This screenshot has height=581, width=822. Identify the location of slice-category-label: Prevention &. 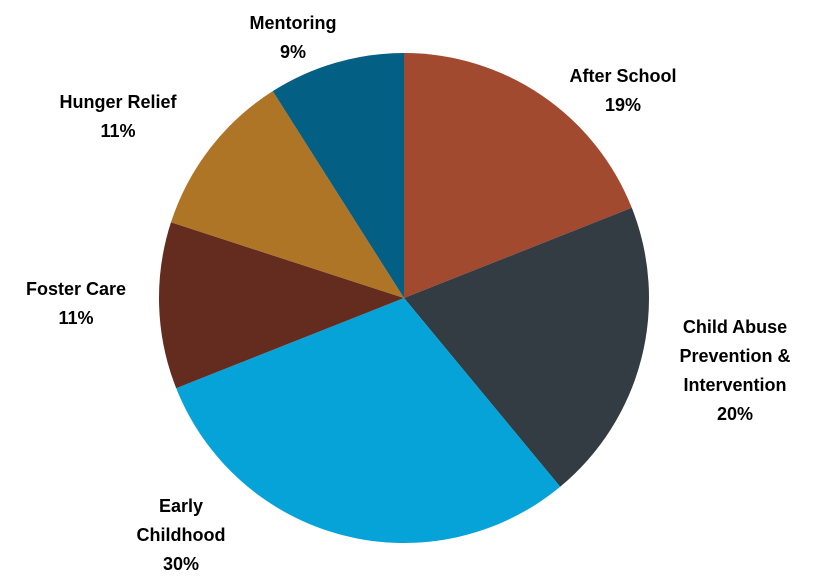
(734, 356).